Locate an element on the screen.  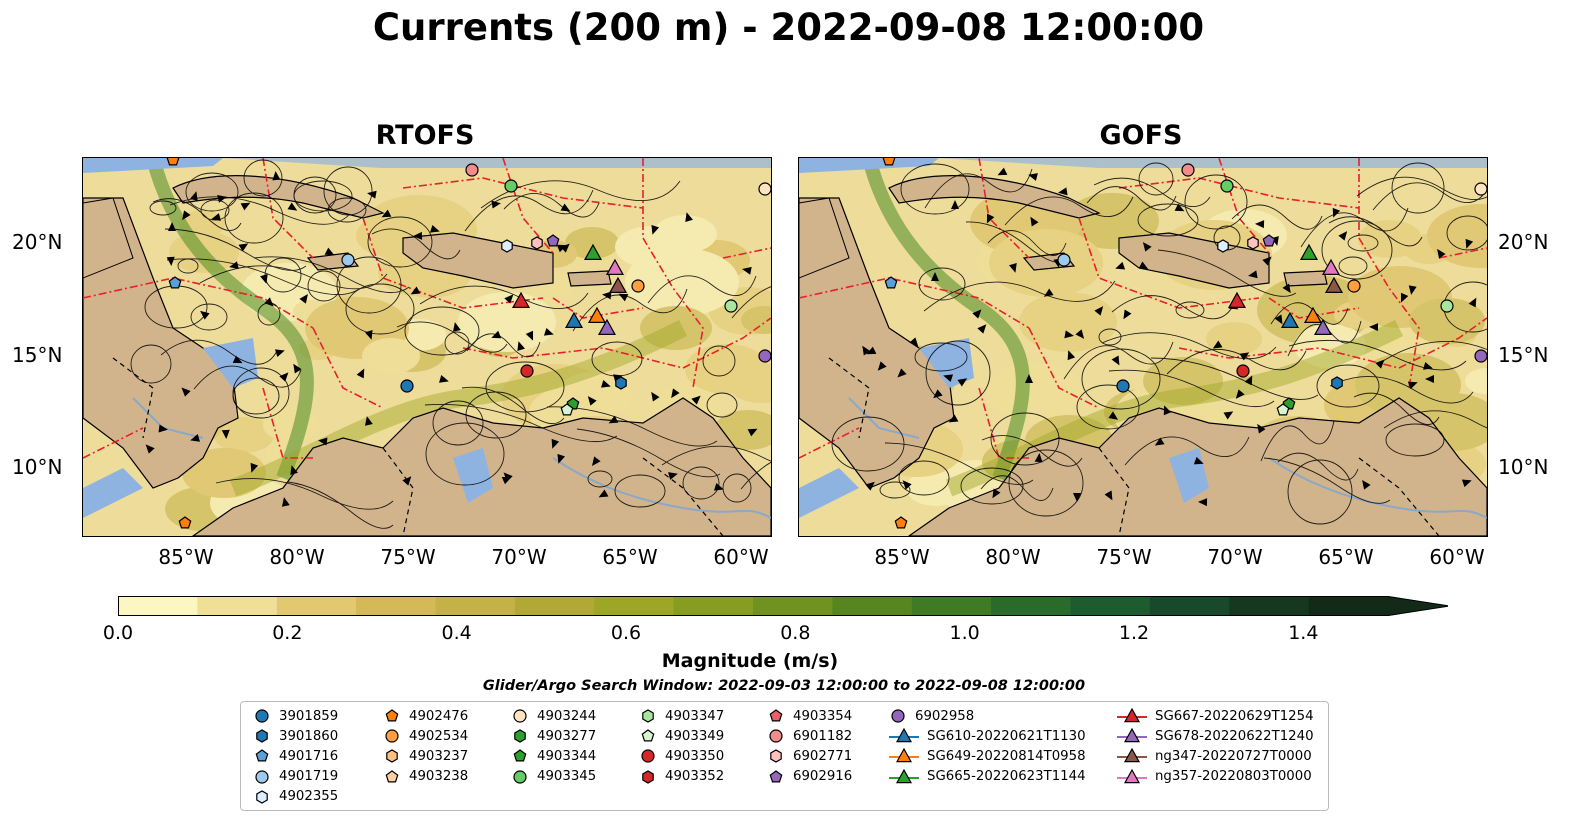
legend-column: 4903347 4903349 4903350 4903352 is located at coordinates (681, 746).